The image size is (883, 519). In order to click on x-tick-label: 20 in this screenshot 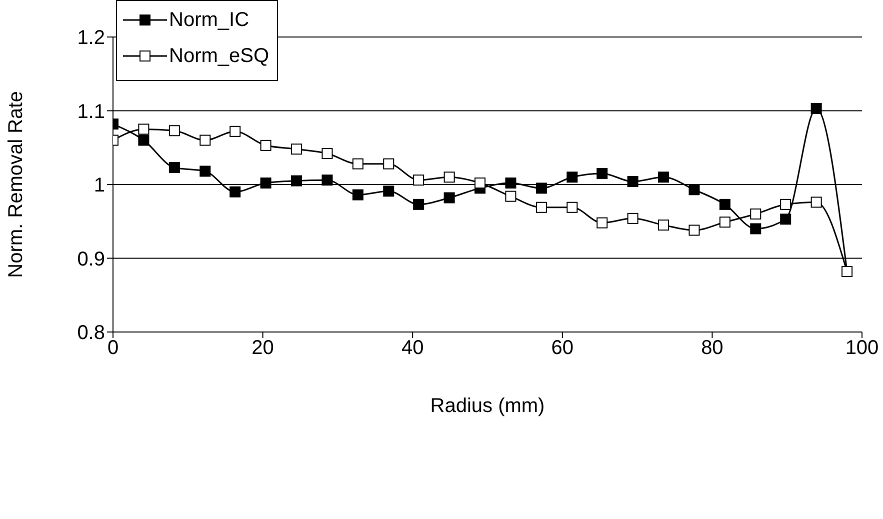, I will do `click(263, 348)`.